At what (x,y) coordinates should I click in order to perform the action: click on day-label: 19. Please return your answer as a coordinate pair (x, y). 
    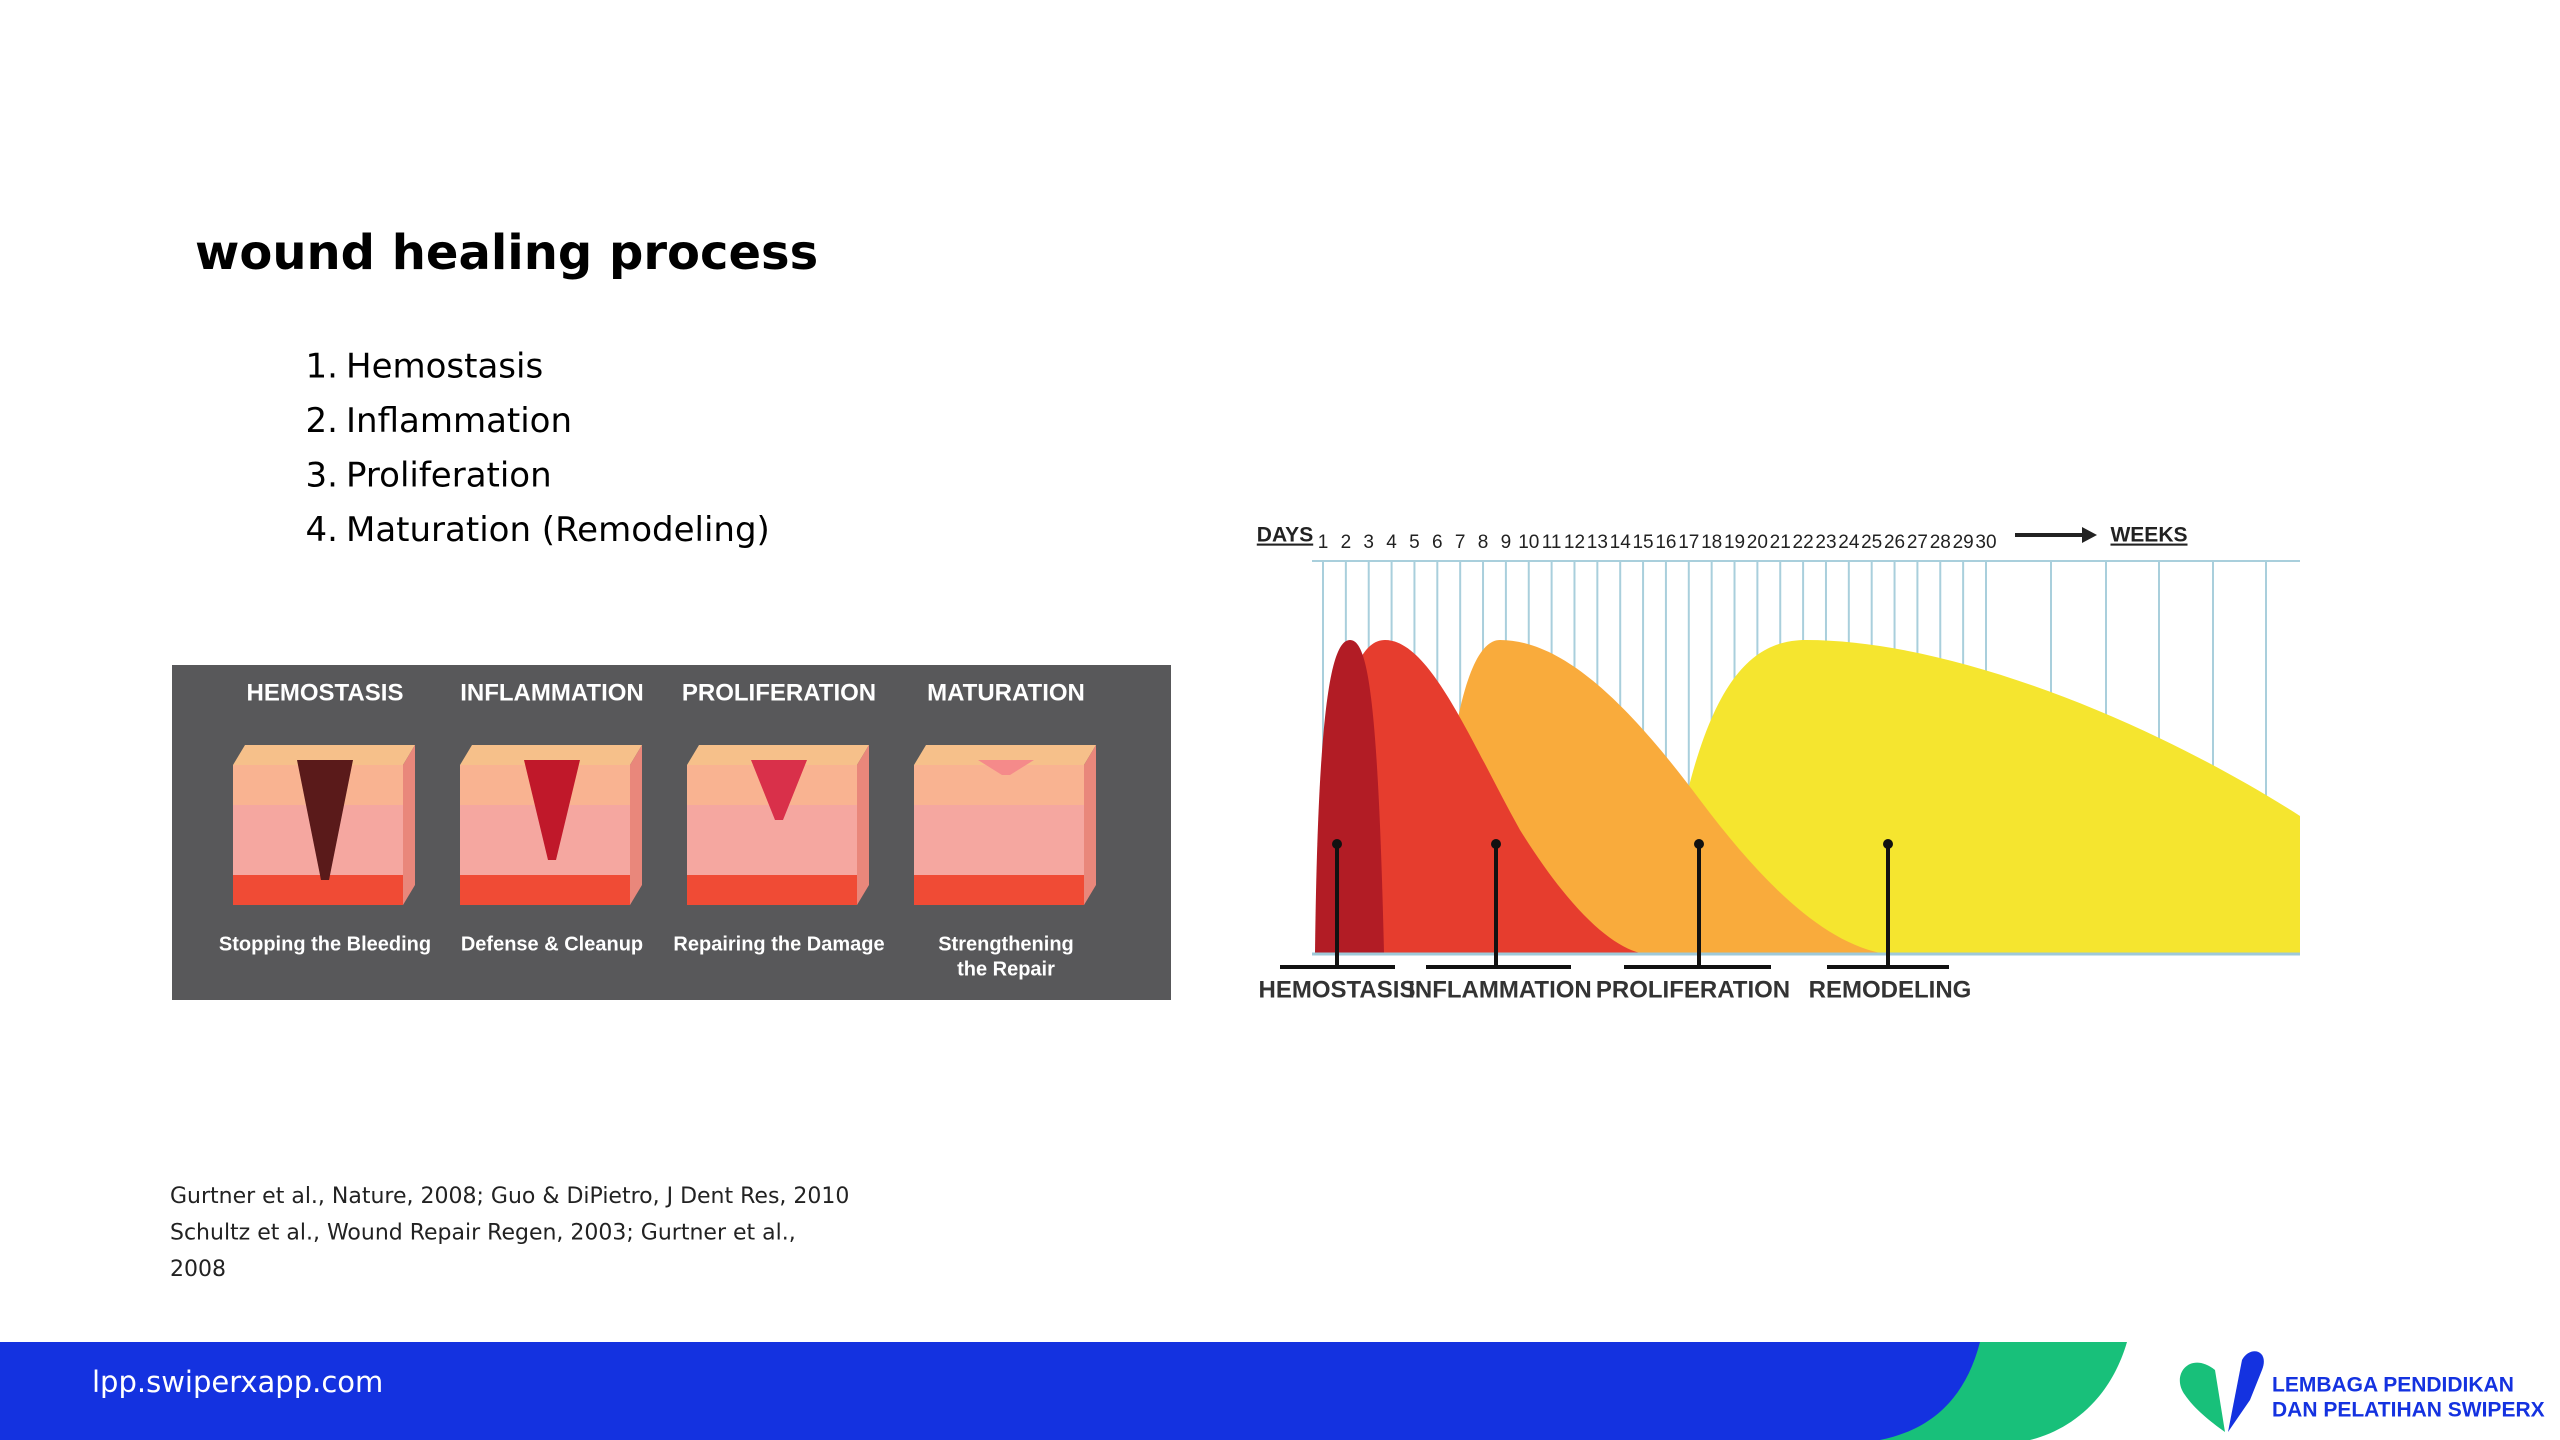
    Looking at the image, I should click on (1734, 542).